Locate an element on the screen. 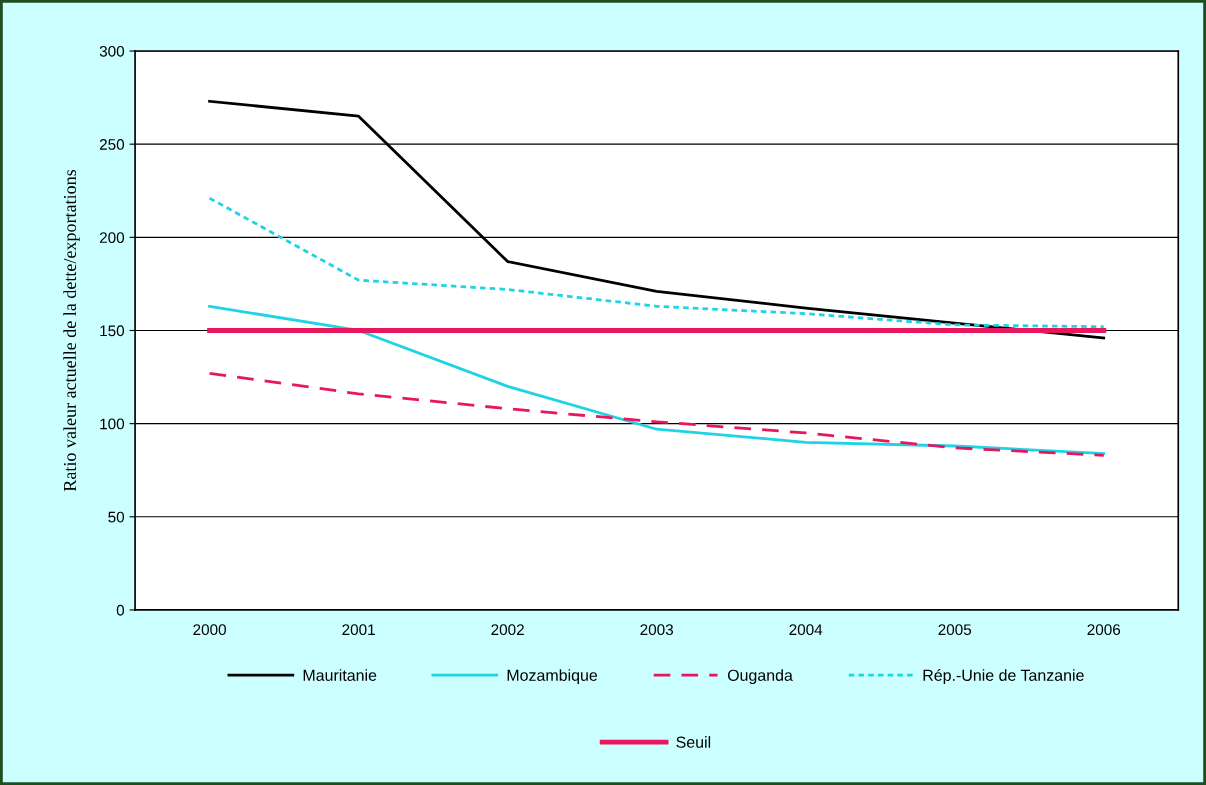 The height and width of the screenshot is (785, 1206). y-tick-label: 250 is located at coordinates (112, 144).